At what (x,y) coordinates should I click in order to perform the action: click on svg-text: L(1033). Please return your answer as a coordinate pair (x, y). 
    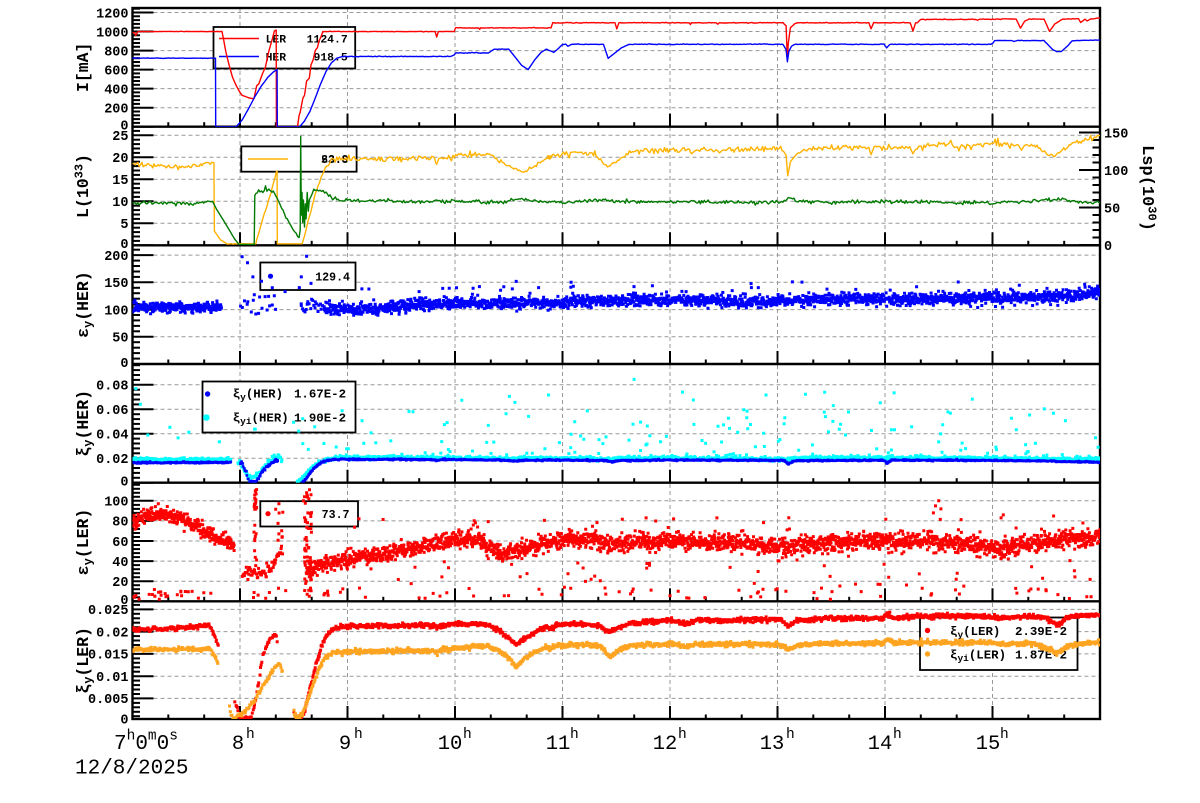
    Looking at the image, I should click on (83, 186).